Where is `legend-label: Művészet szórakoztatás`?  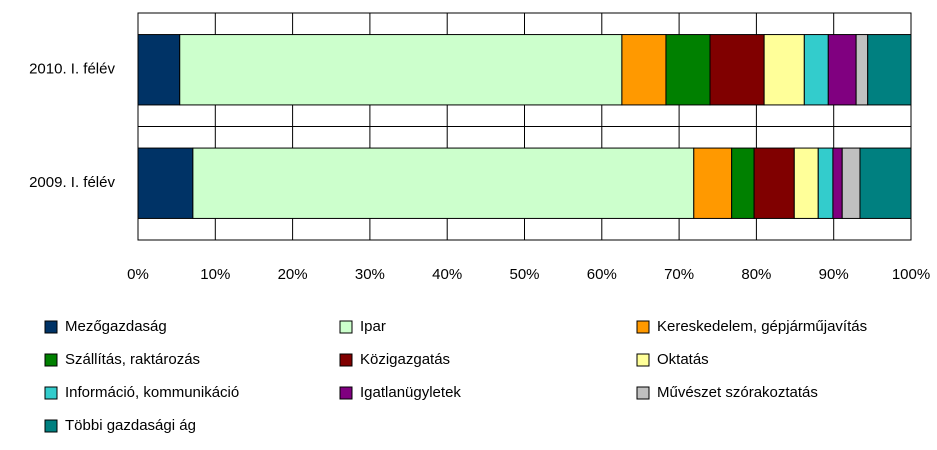 legend-label: Művészet szórakoztatás is located at coordinates (737, 392).